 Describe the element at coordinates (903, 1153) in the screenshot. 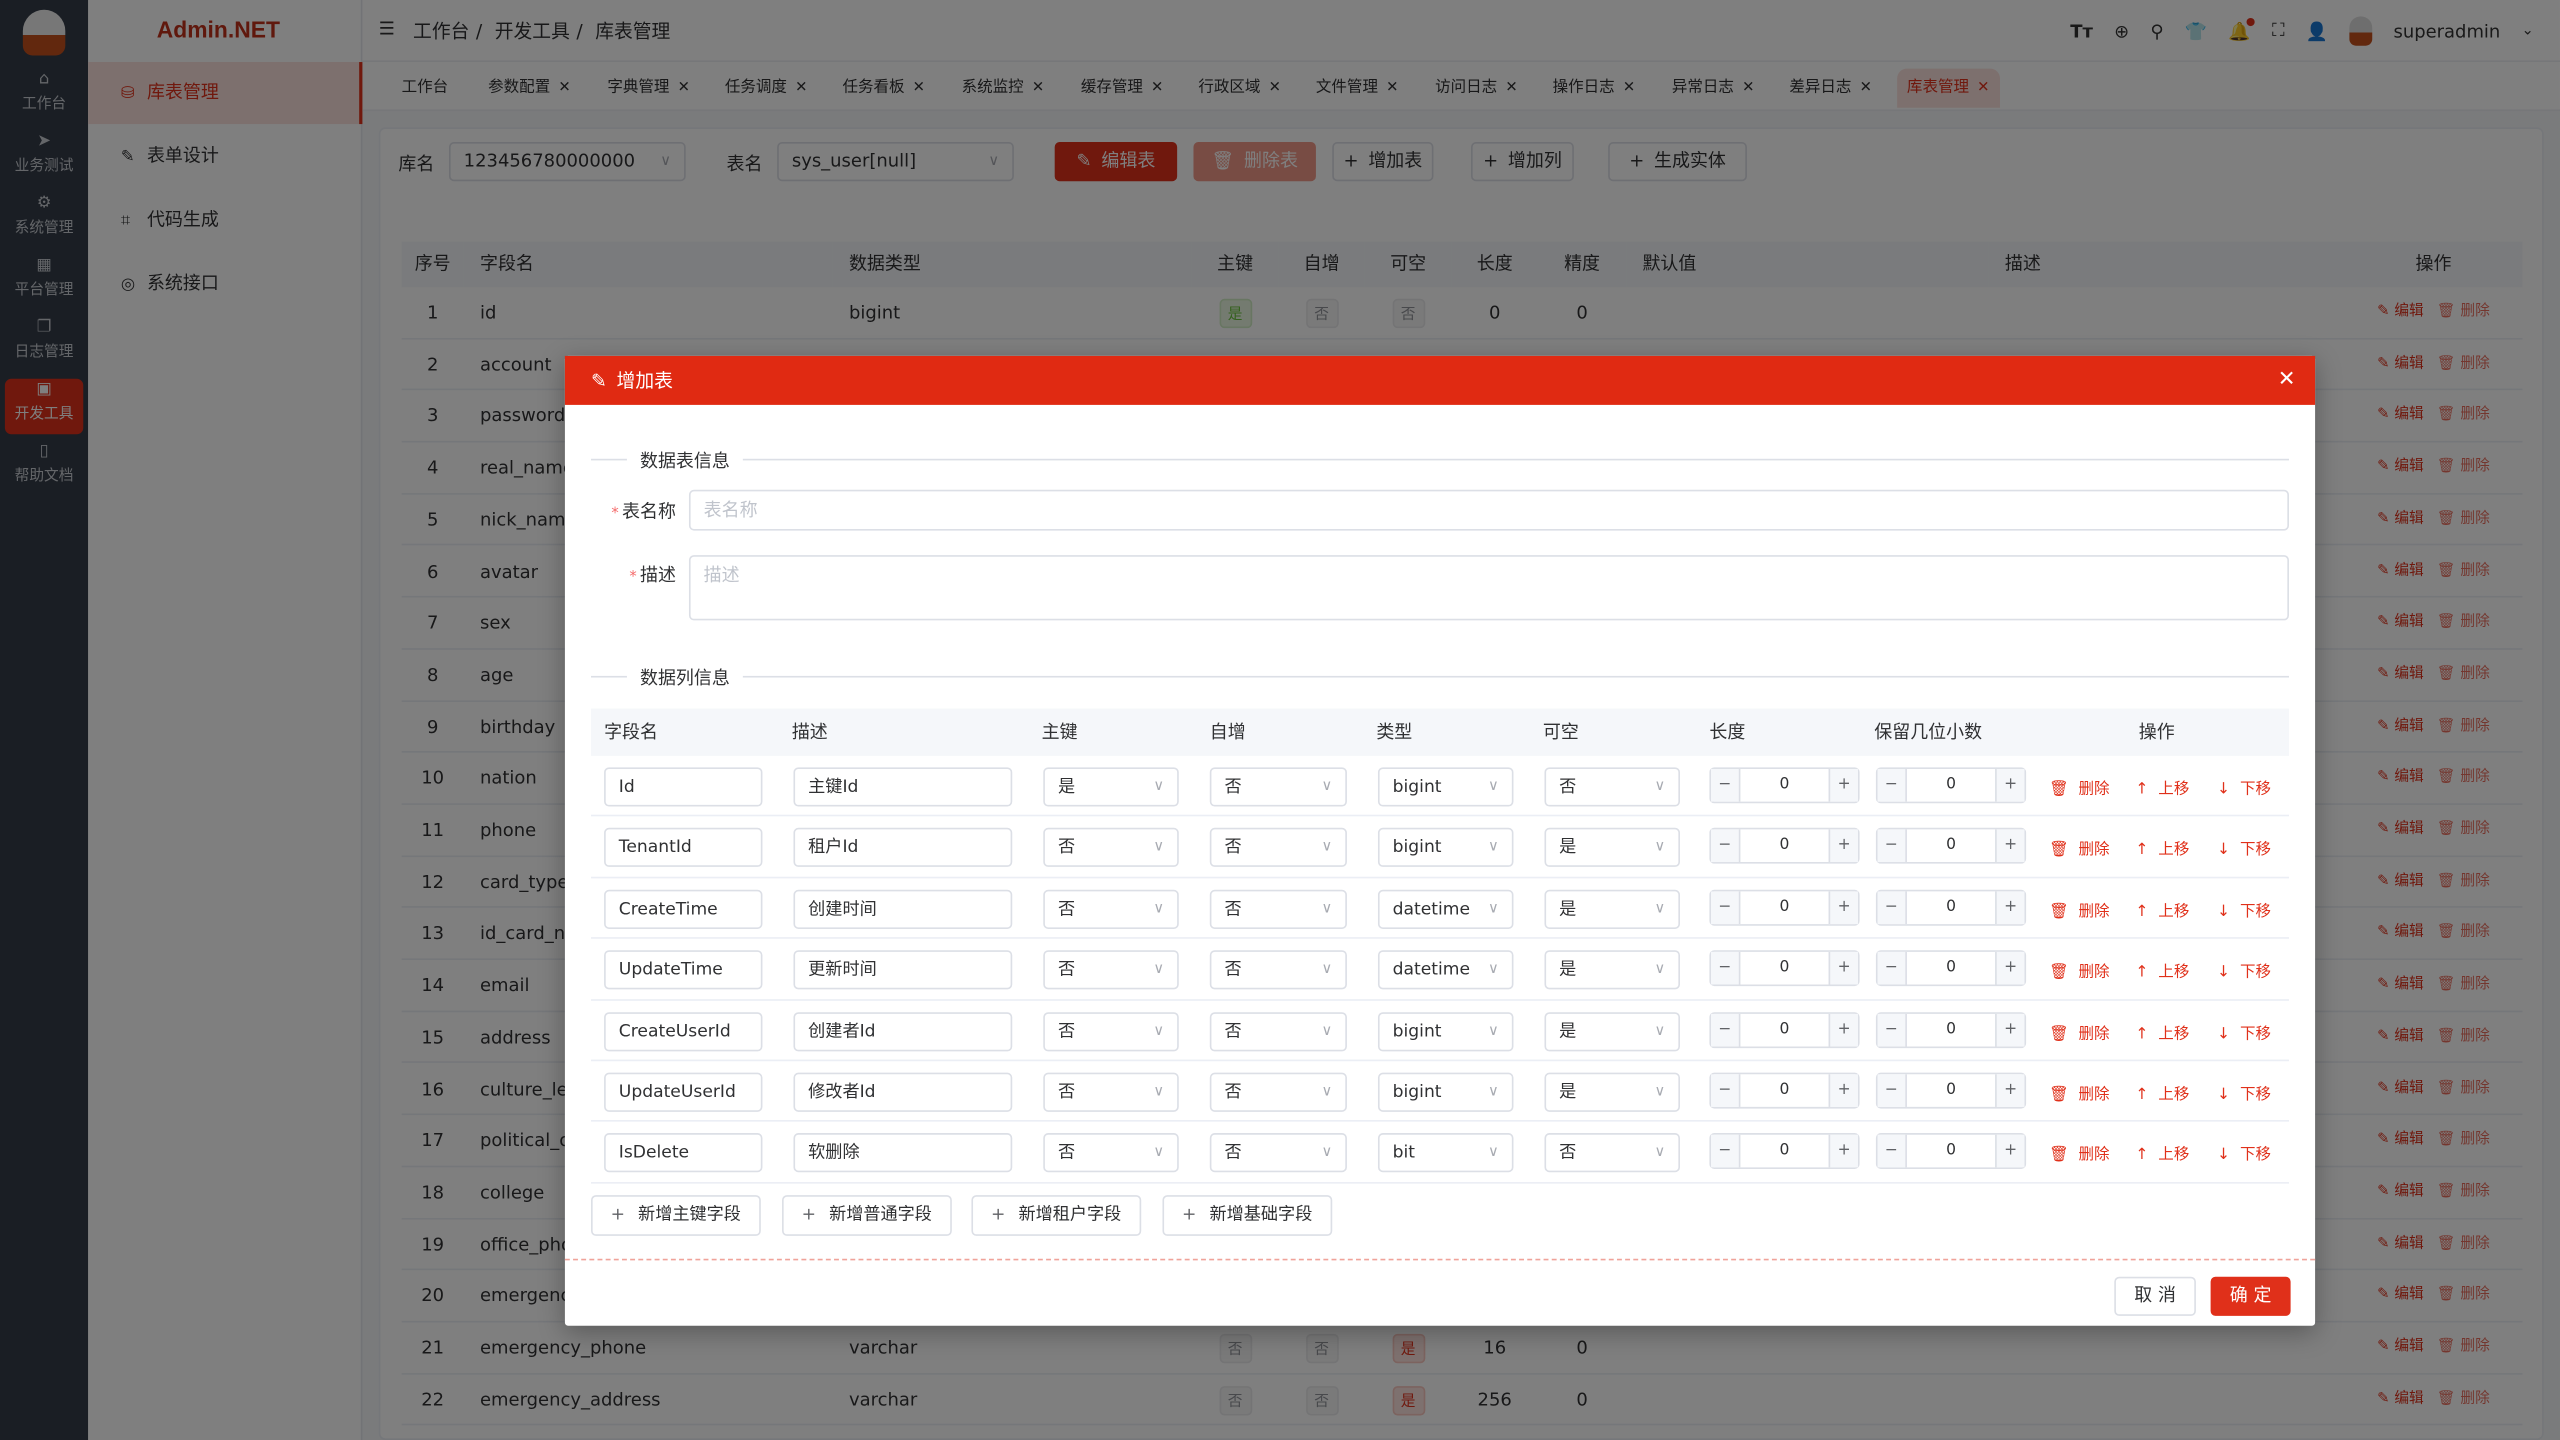

I see `field-description-input: 软删除` at that location.